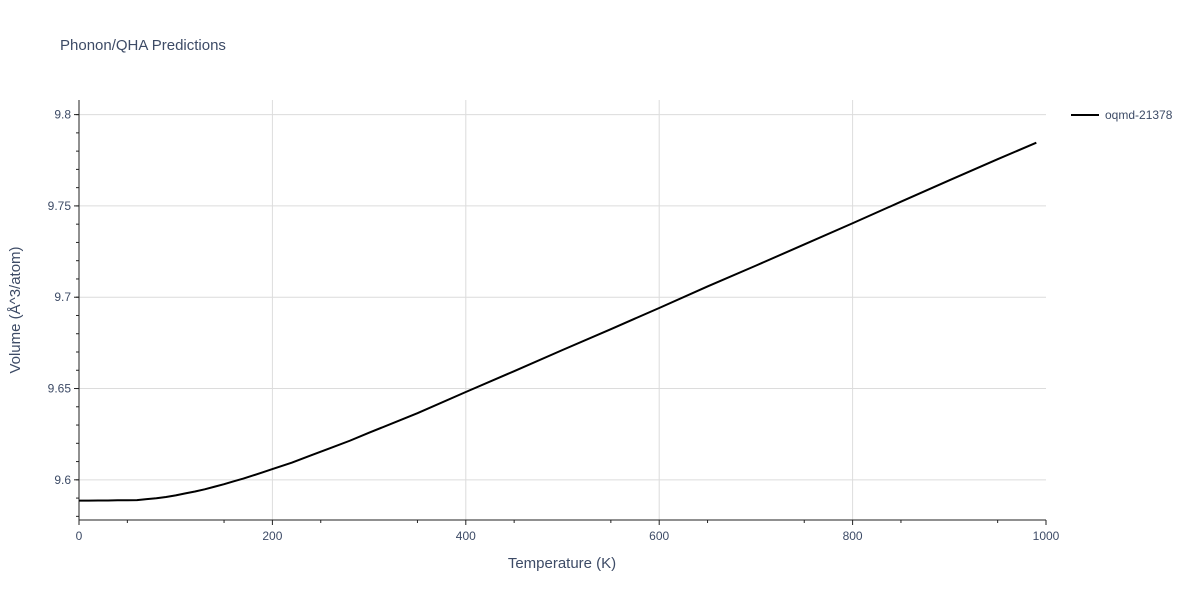 This screenshot has width=1200, height=600. I want to click on y-tick-label: 9.6, so click(62, 480).